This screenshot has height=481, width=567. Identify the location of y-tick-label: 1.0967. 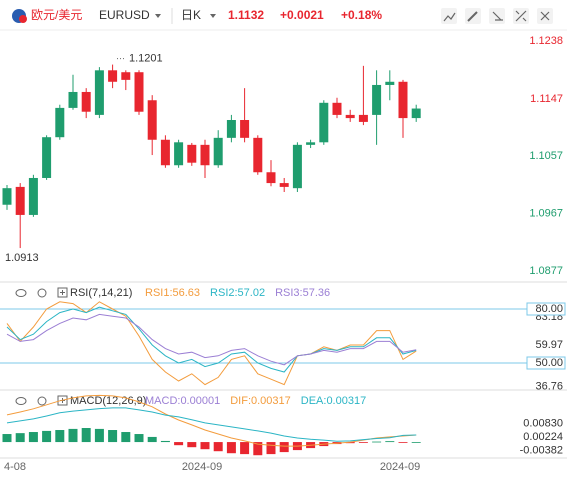
(546, 214).